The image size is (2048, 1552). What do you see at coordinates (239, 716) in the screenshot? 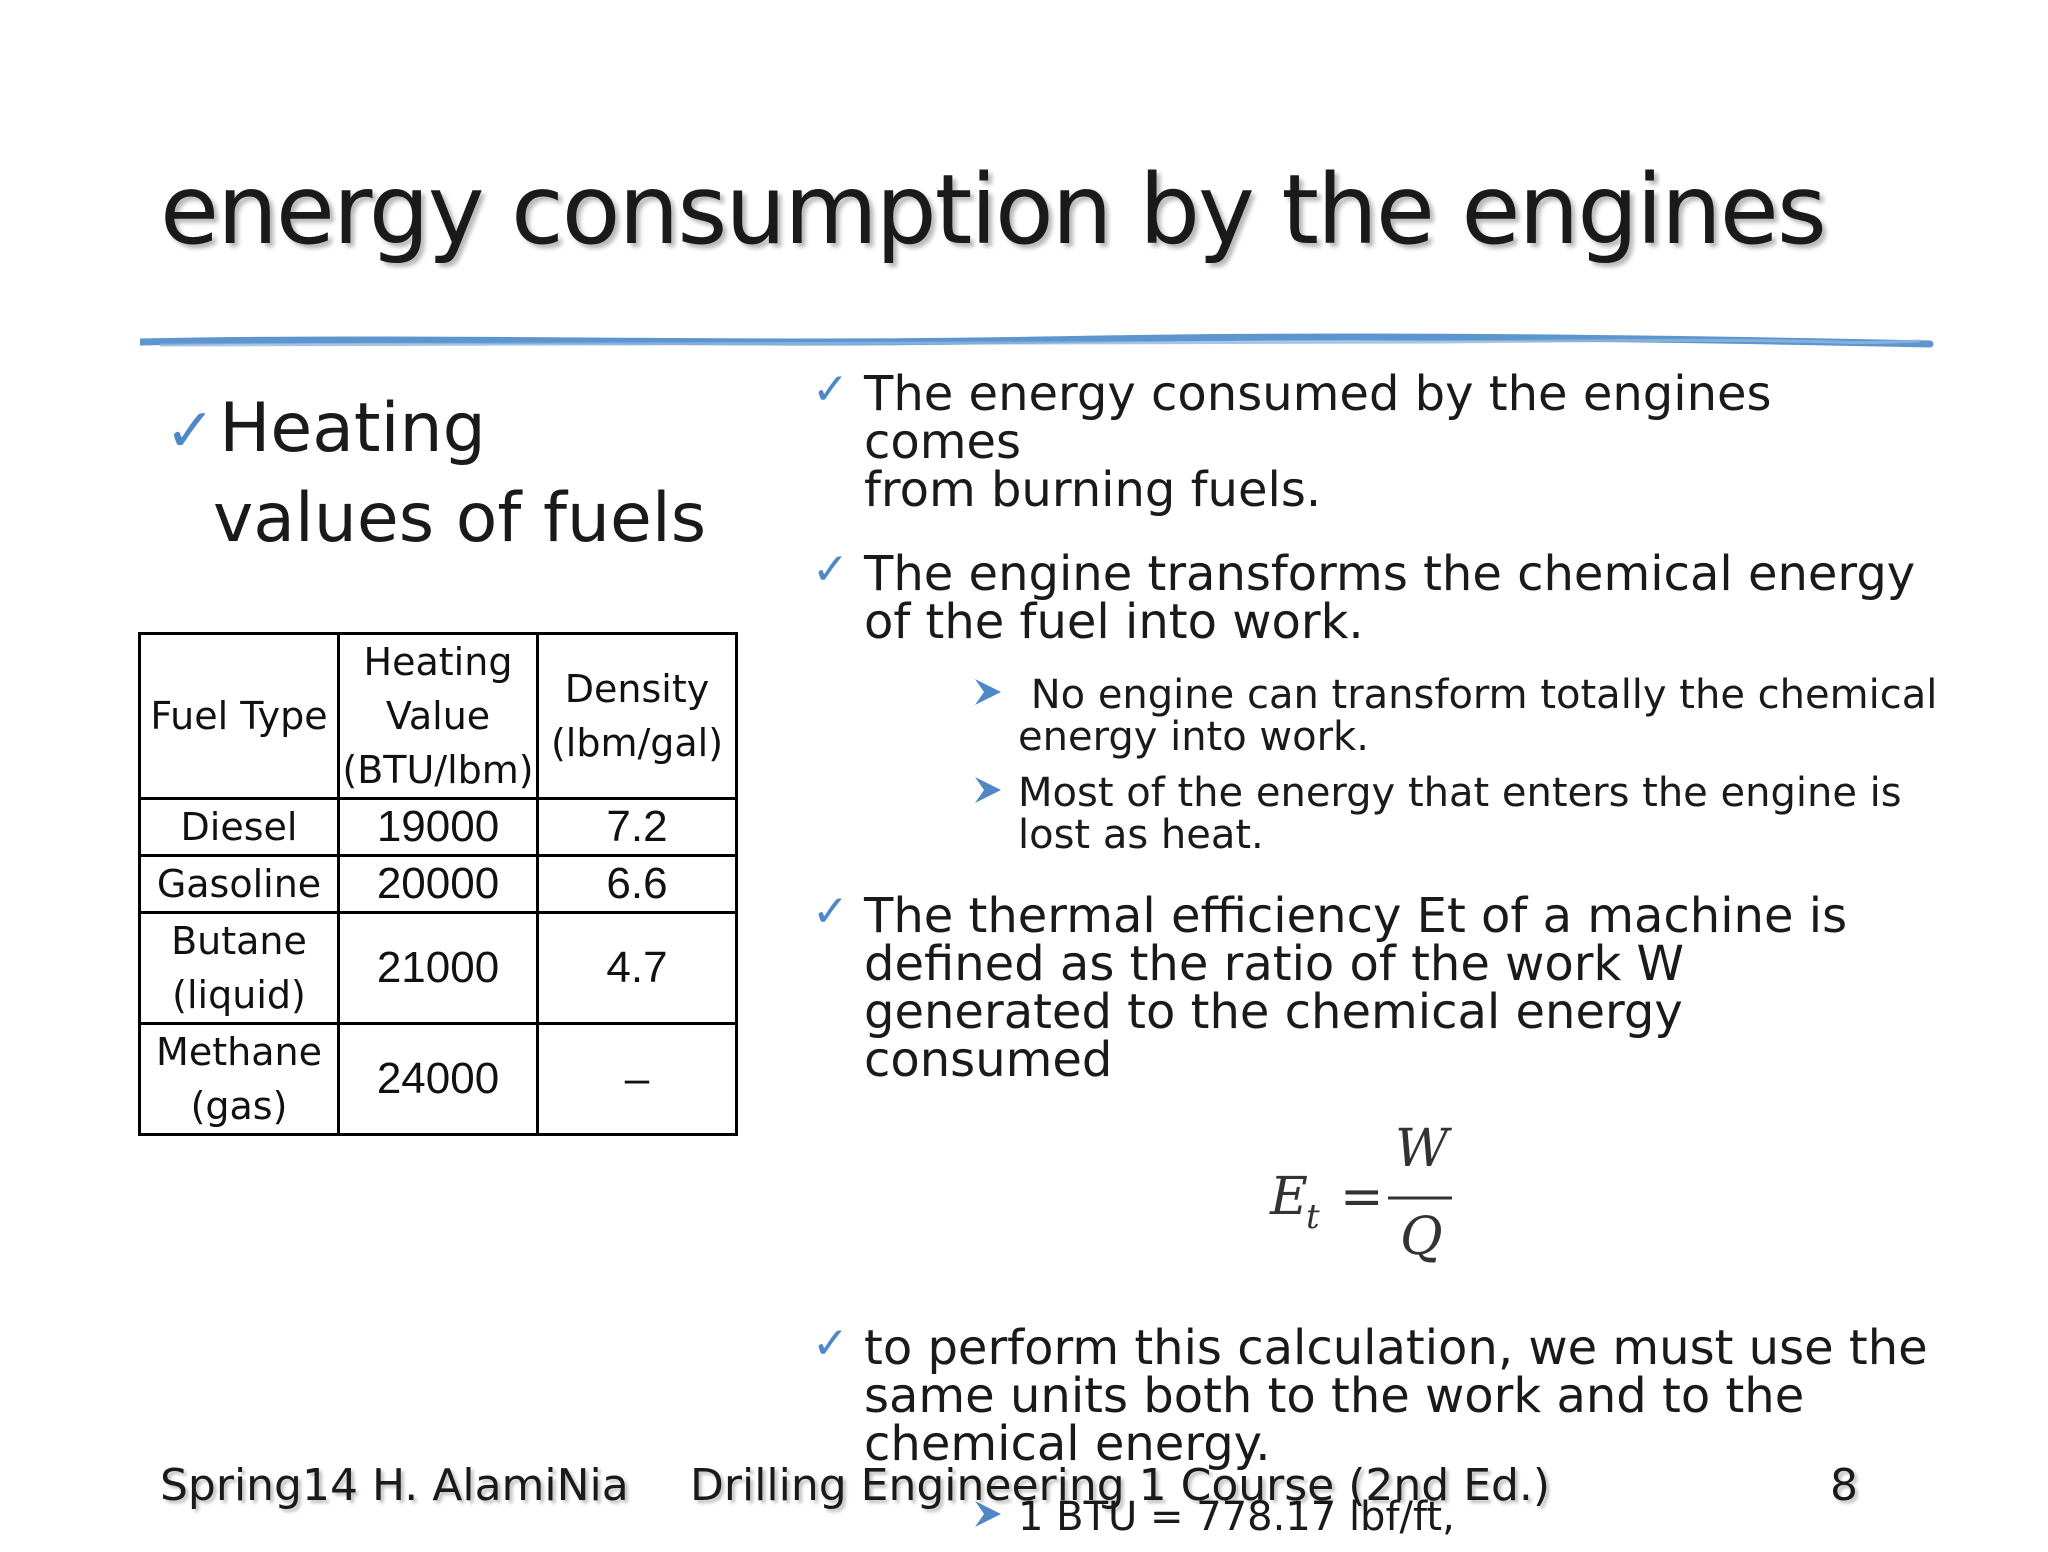
I see `header-fuel-type: Fuel Type` at bounding box center [239, 716].